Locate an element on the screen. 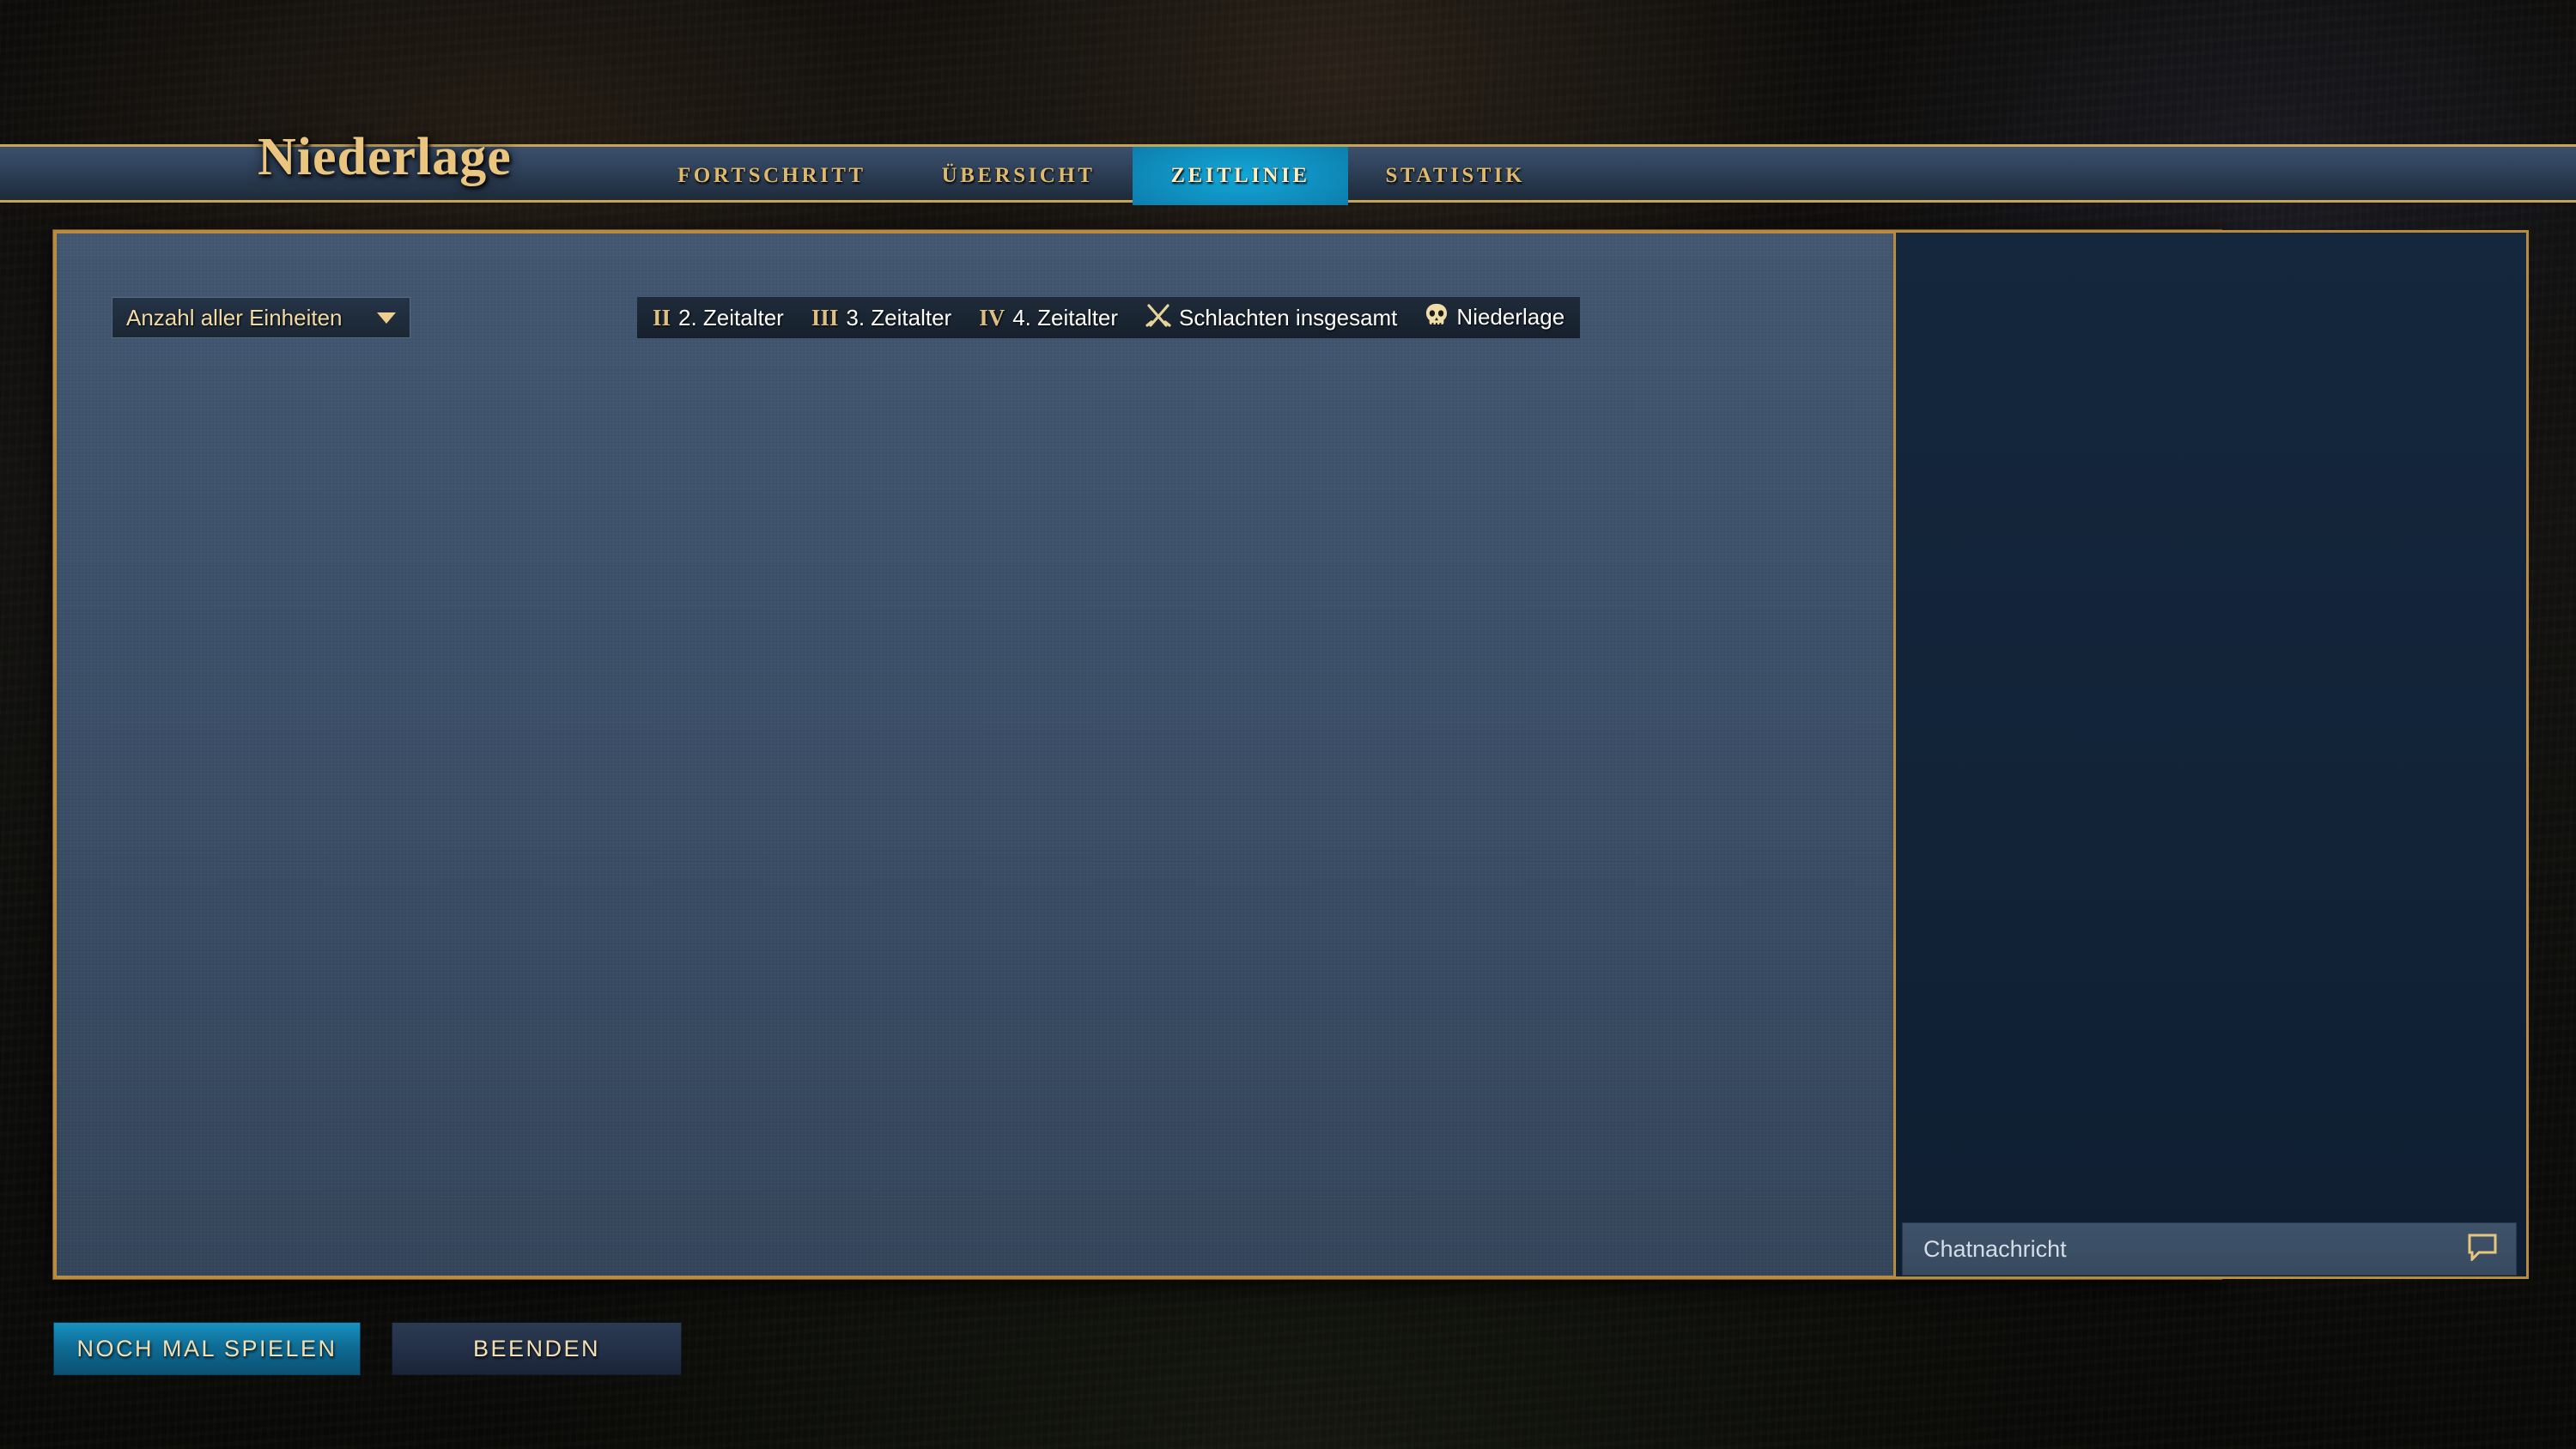  chart-legend-item: IV 4. Zeitalter is located at coordinates (1049, 318).